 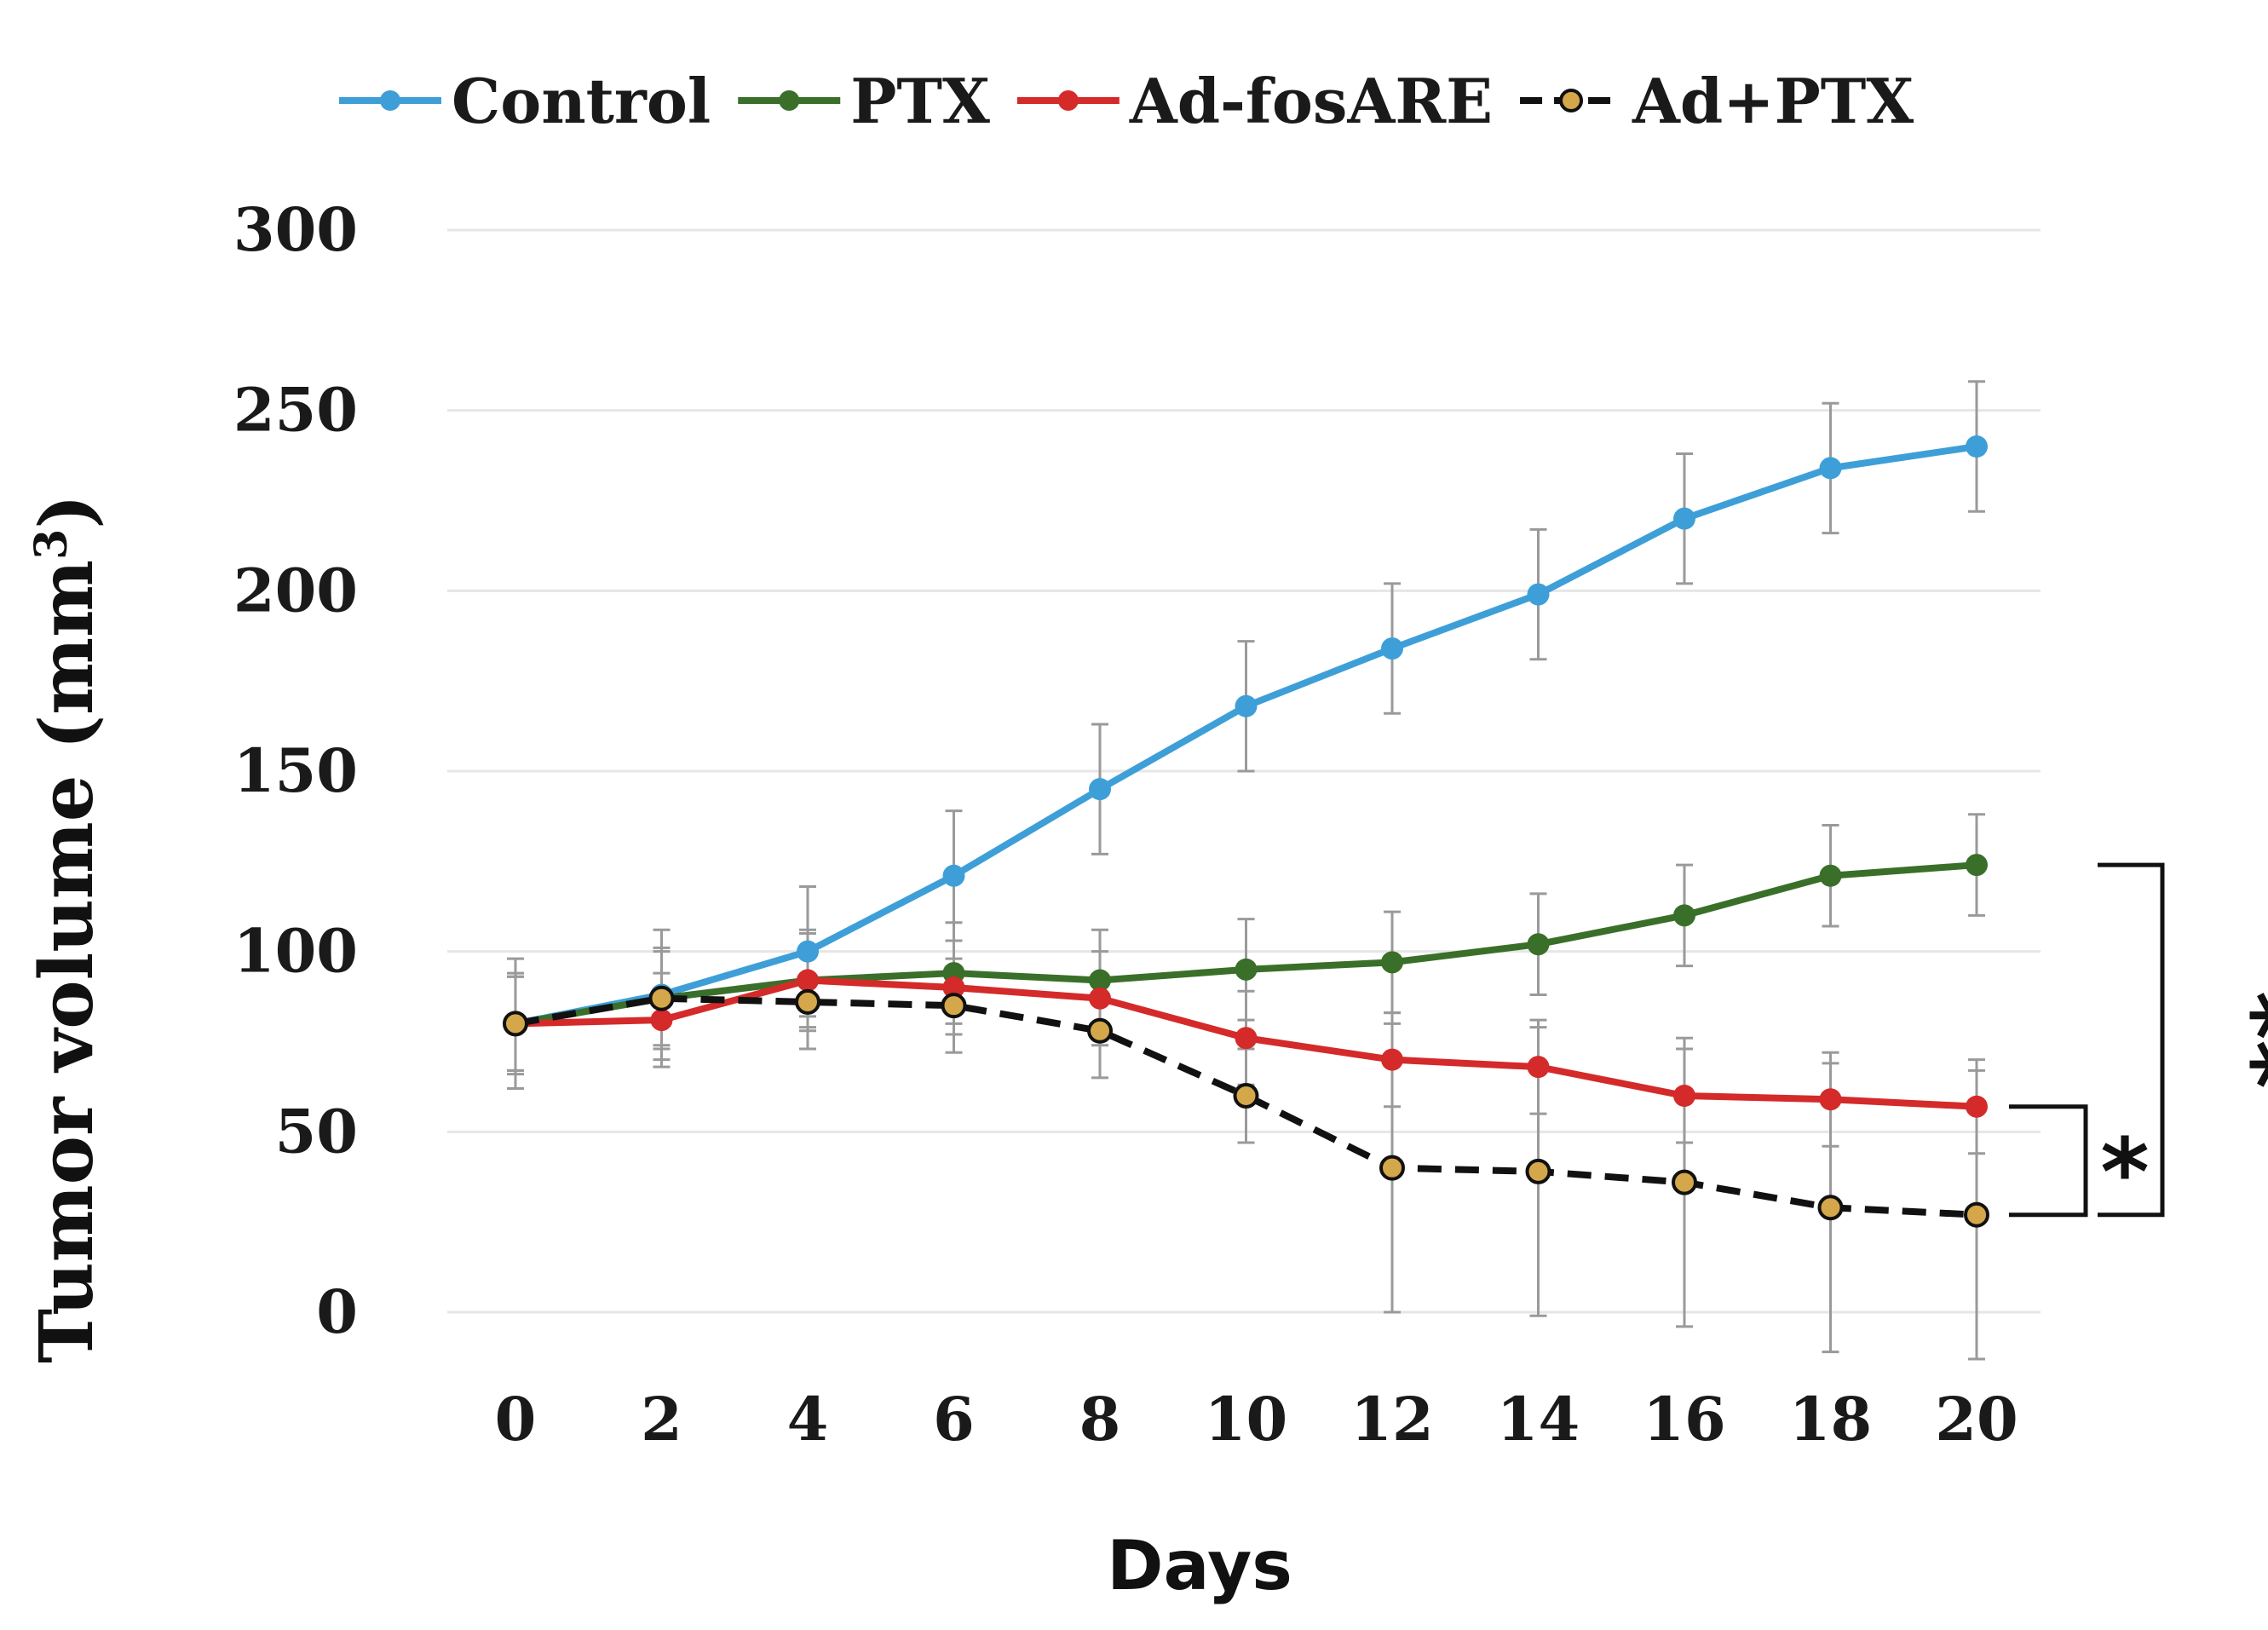 What do you see at coordinates (316, 1131) in the screenshot?
I see `y-tick-label: 50` at bounding box center [316, 1131].